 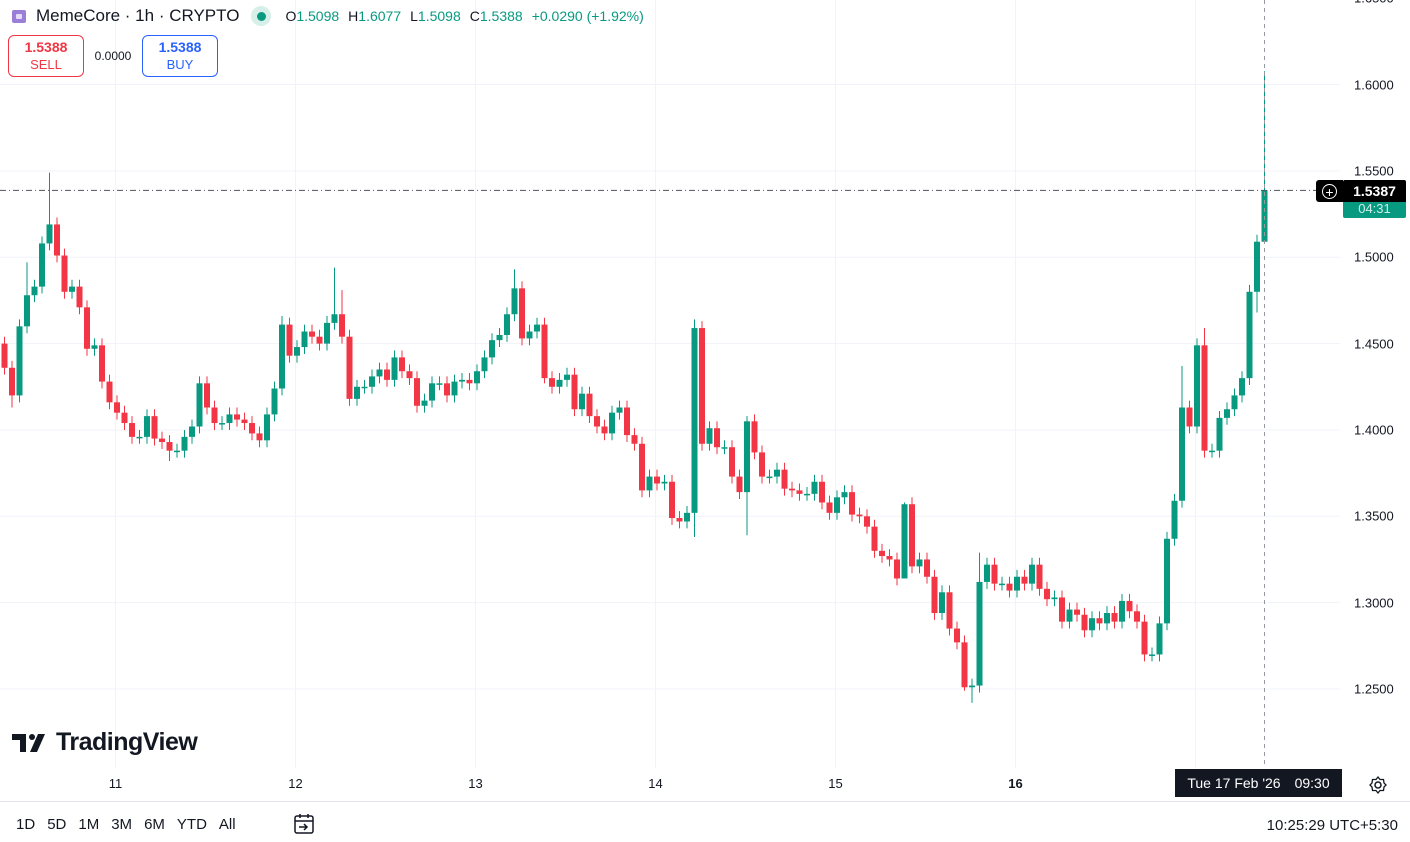 I want to click on tradingview-logo: TradingView, so click(x=105, y=742).